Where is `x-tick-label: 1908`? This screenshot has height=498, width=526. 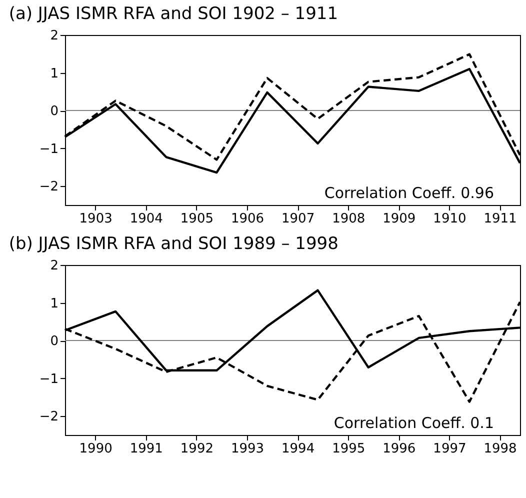
x-tick-label: 1908 is located at coordinates (349, 219).